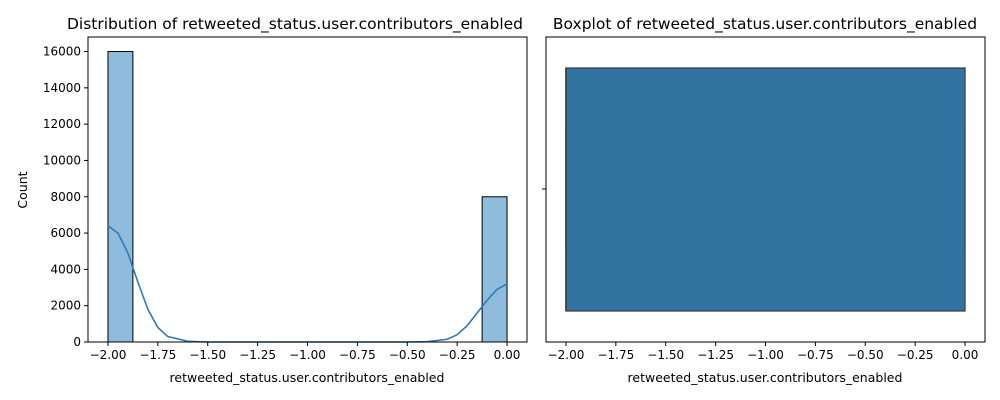 This screenshot has height=400, width=1000. What do you see at coordinates (865, 355) in the screenshot?
I see `boxplot-x-tick-label: −0.50` at bounding box center [865, 355].